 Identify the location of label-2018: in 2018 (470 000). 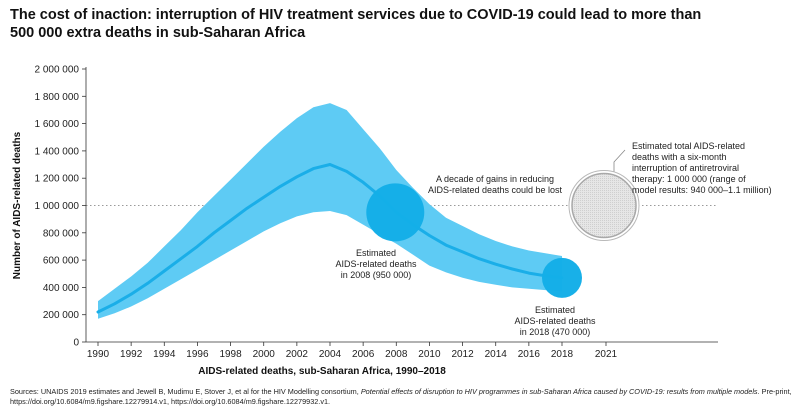
(555, 332).